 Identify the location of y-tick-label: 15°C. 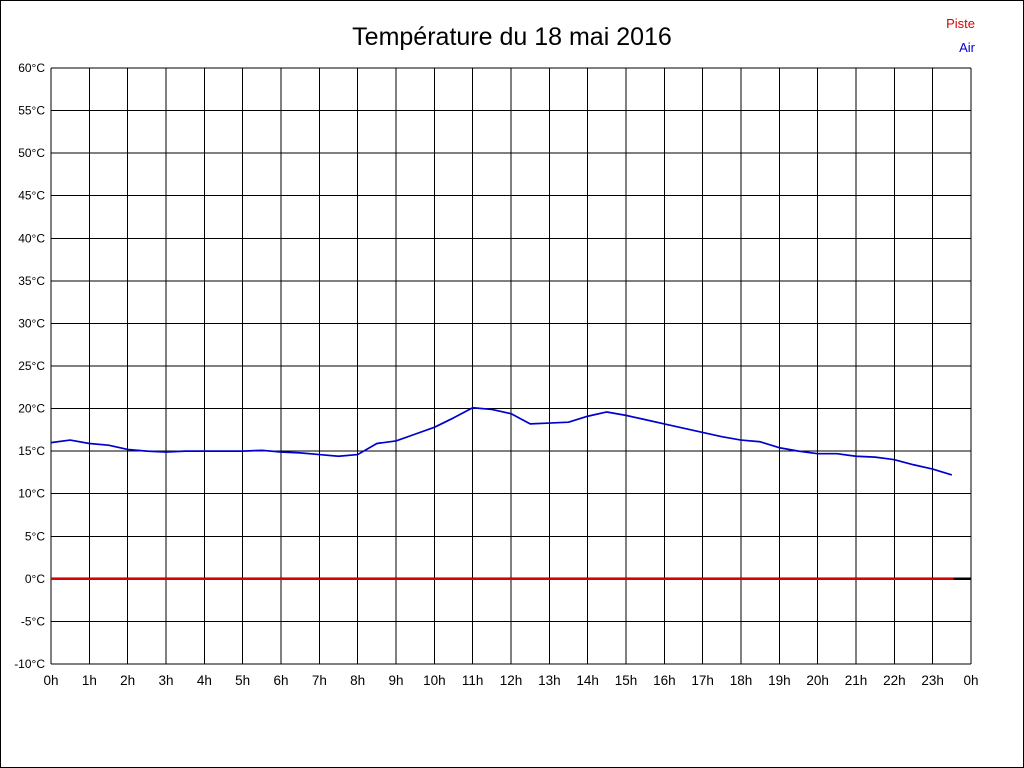
(31, 451).